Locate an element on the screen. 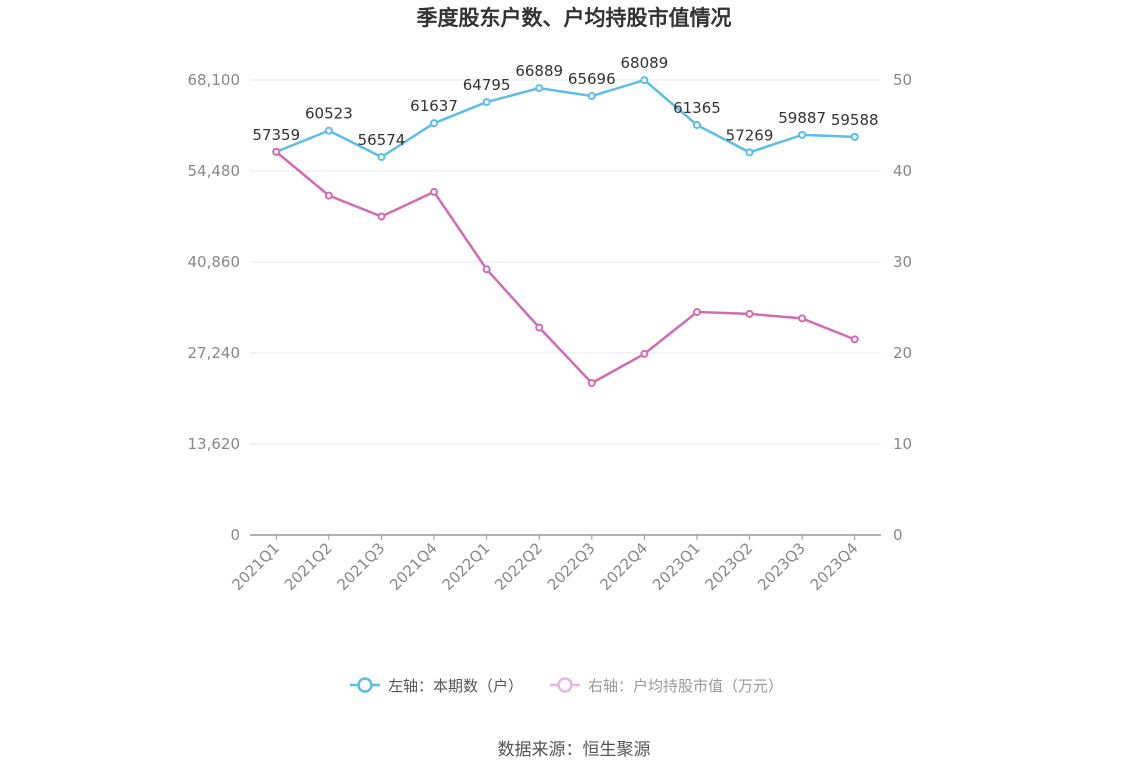  data-label: 61365 is located at coordinates (697, 108).